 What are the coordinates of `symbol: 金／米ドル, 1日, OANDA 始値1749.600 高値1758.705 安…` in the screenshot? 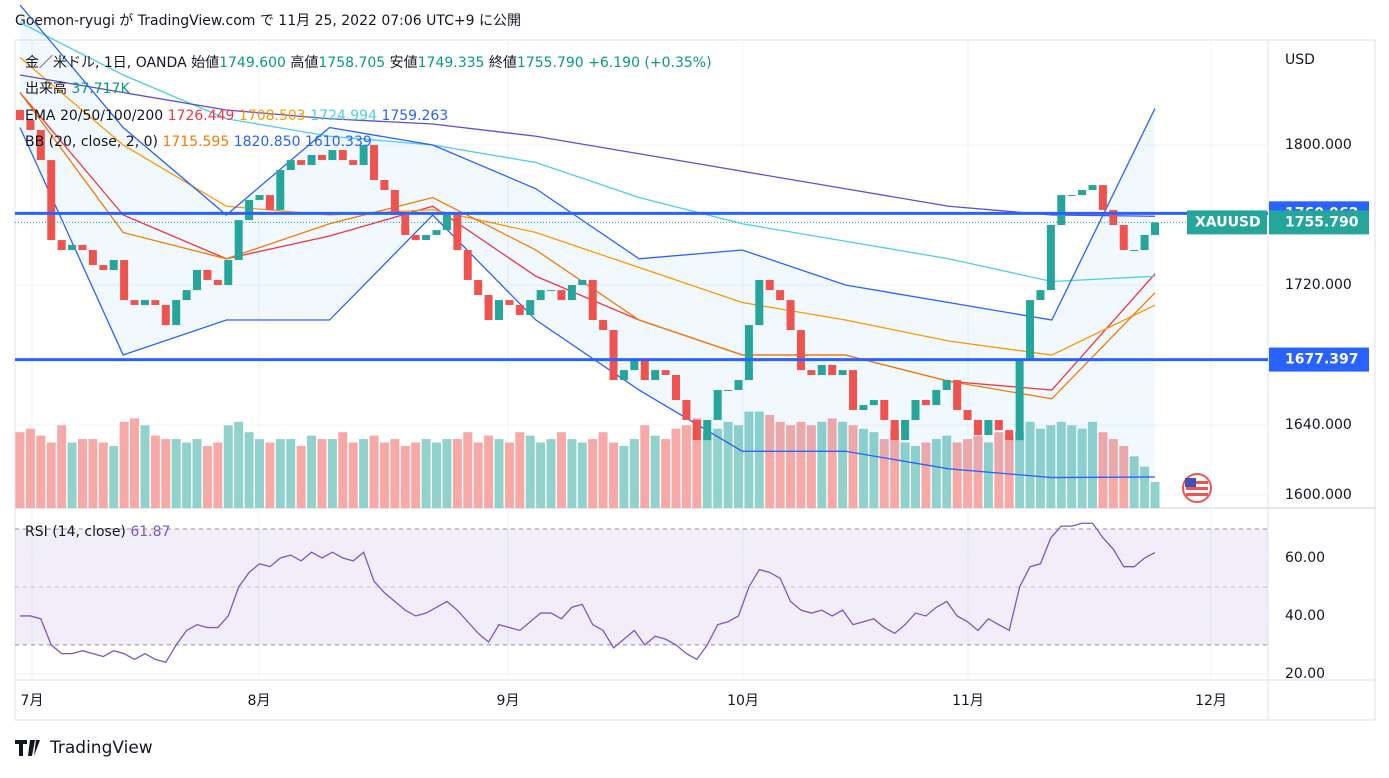 It's located at (368, 62).